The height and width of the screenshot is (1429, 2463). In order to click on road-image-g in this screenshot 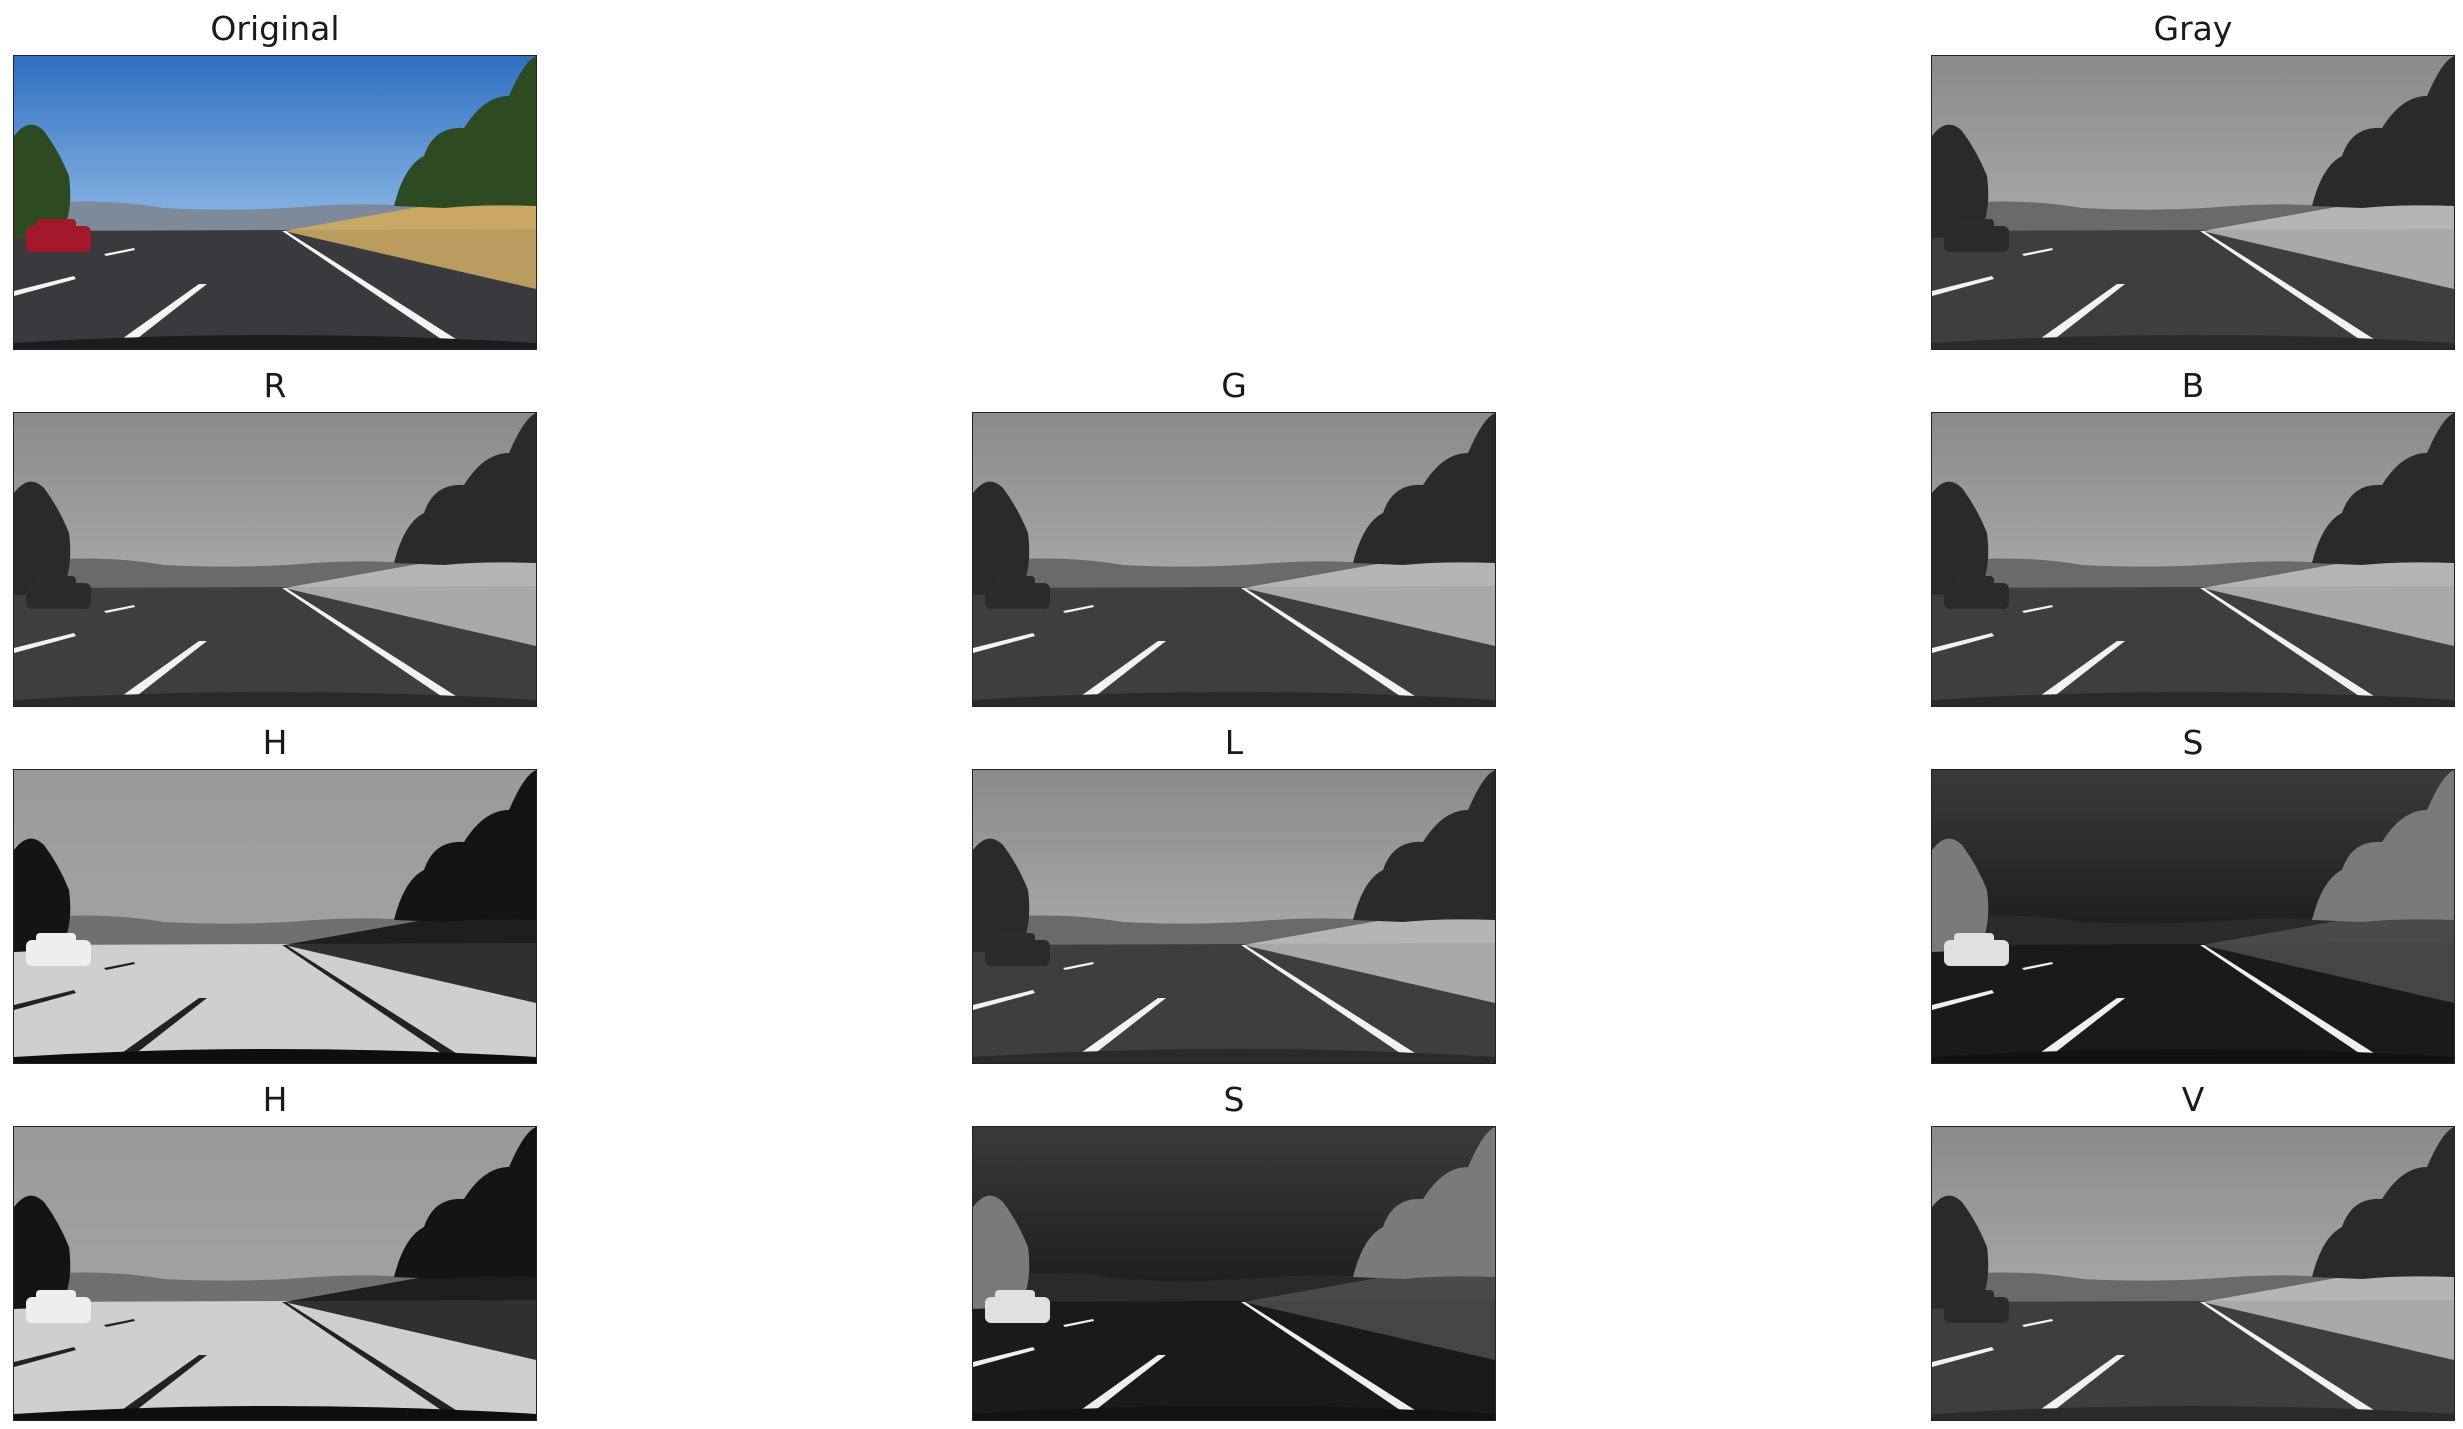, I will do `click(1234, 559)`.